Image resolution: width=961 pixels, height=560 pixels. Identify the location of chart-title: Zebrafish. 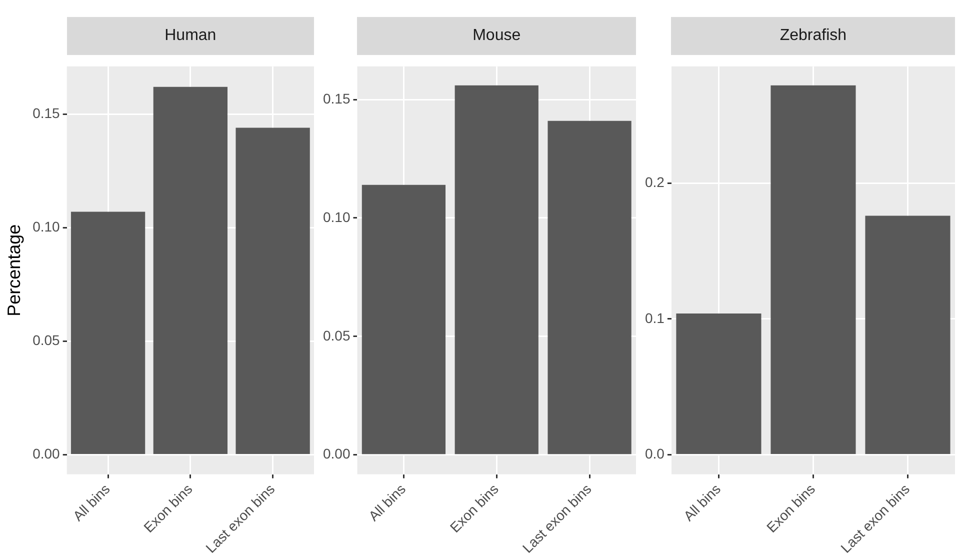
(813, 36).